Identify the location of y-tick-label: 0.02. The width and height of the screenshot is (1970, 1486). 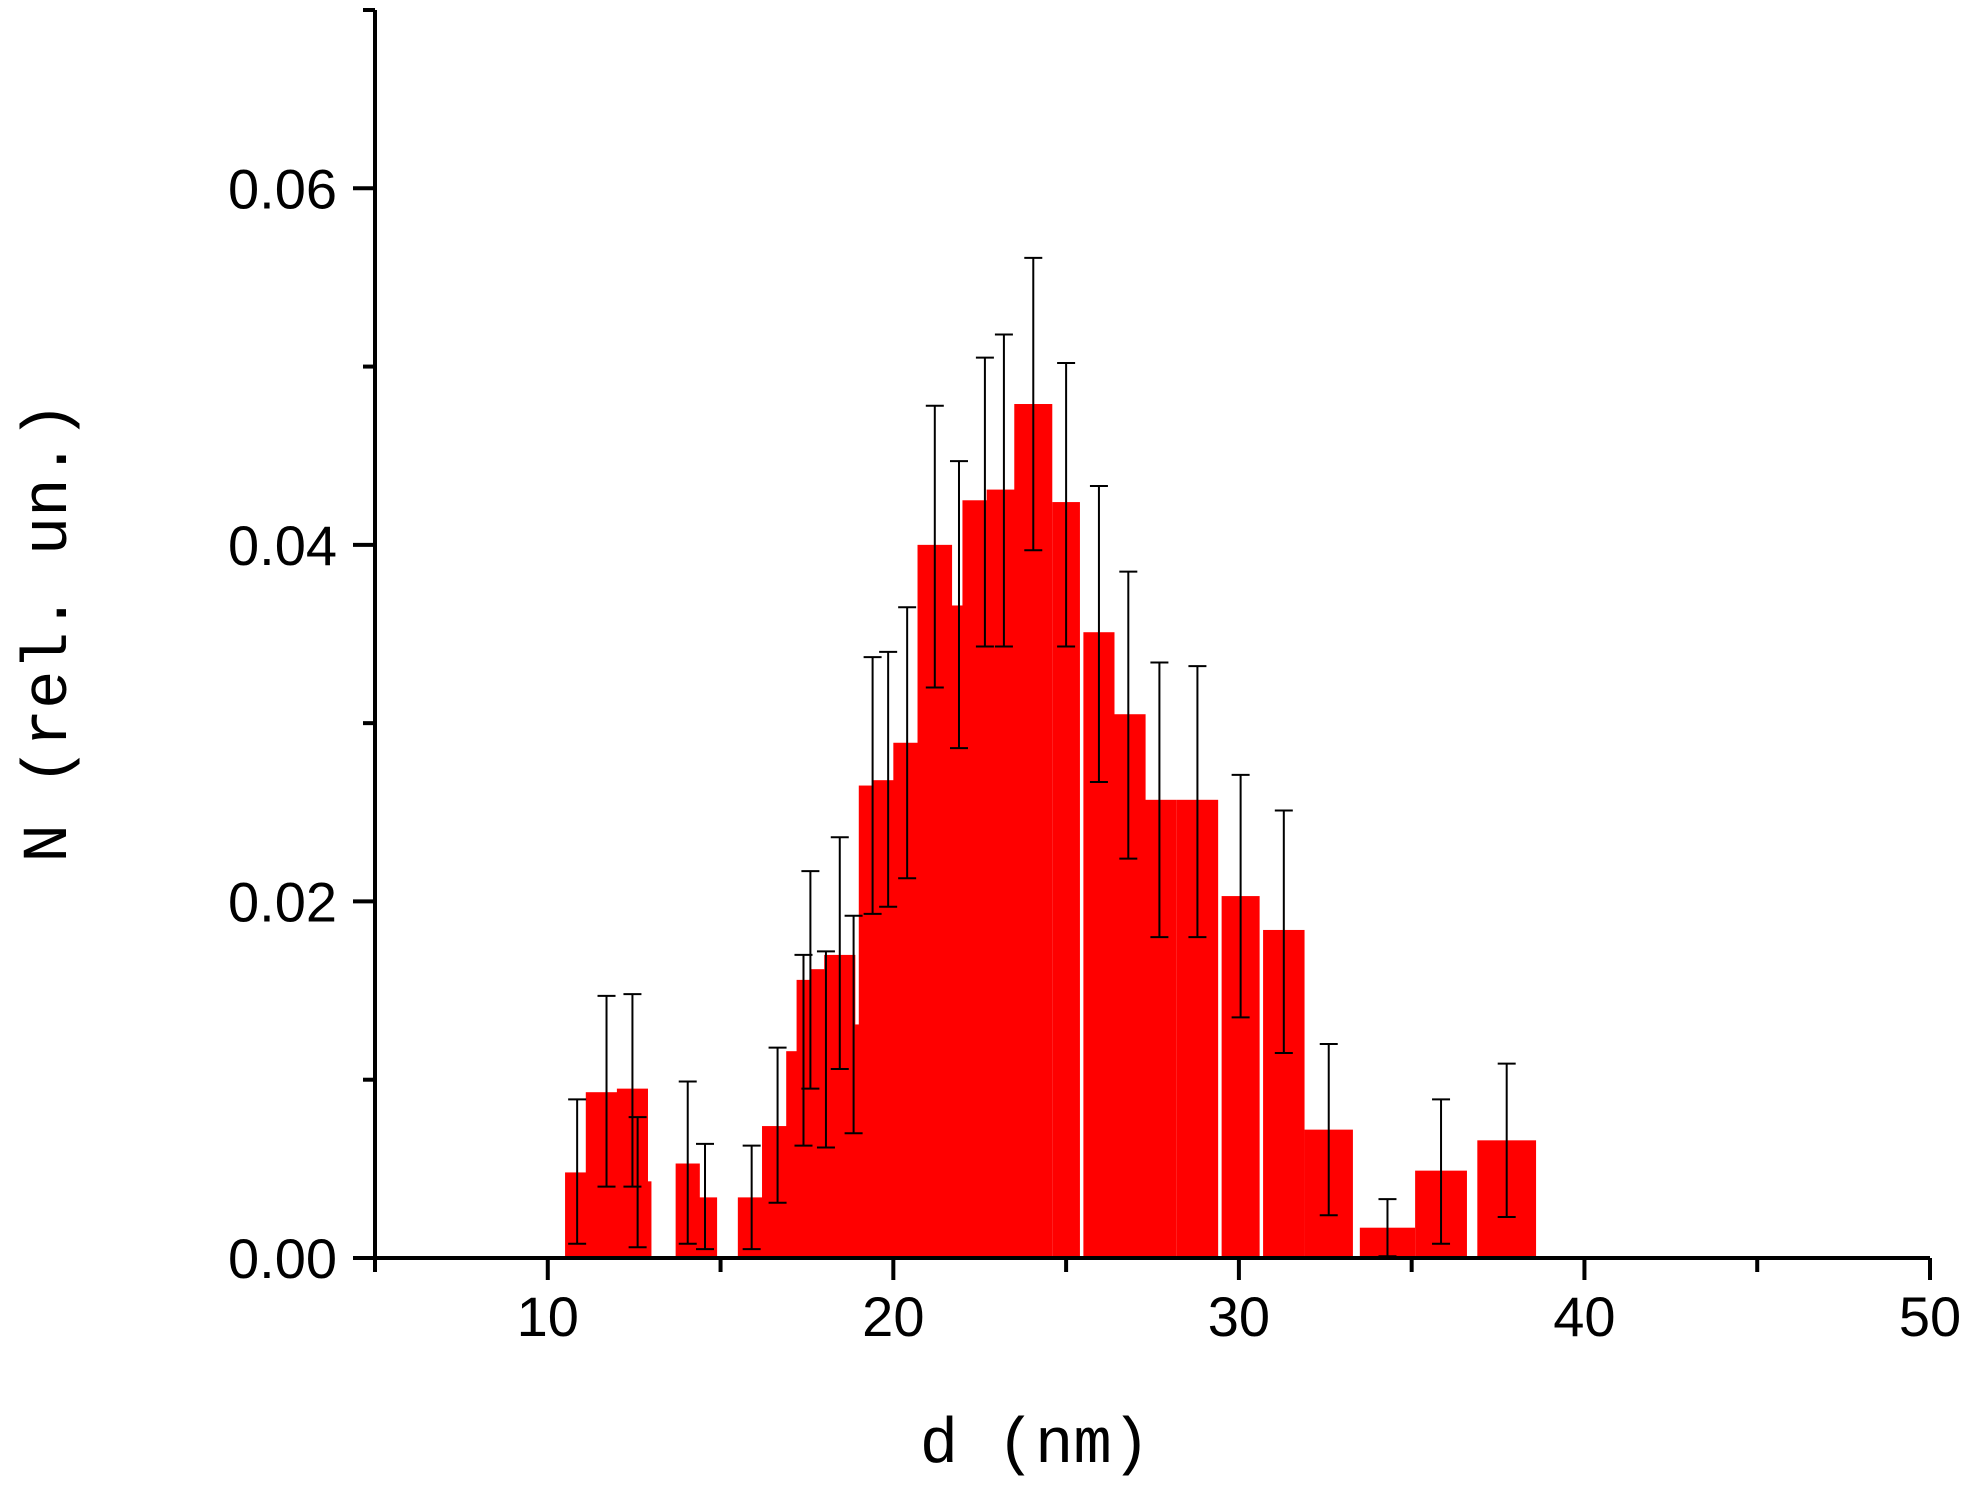
(282, 901).